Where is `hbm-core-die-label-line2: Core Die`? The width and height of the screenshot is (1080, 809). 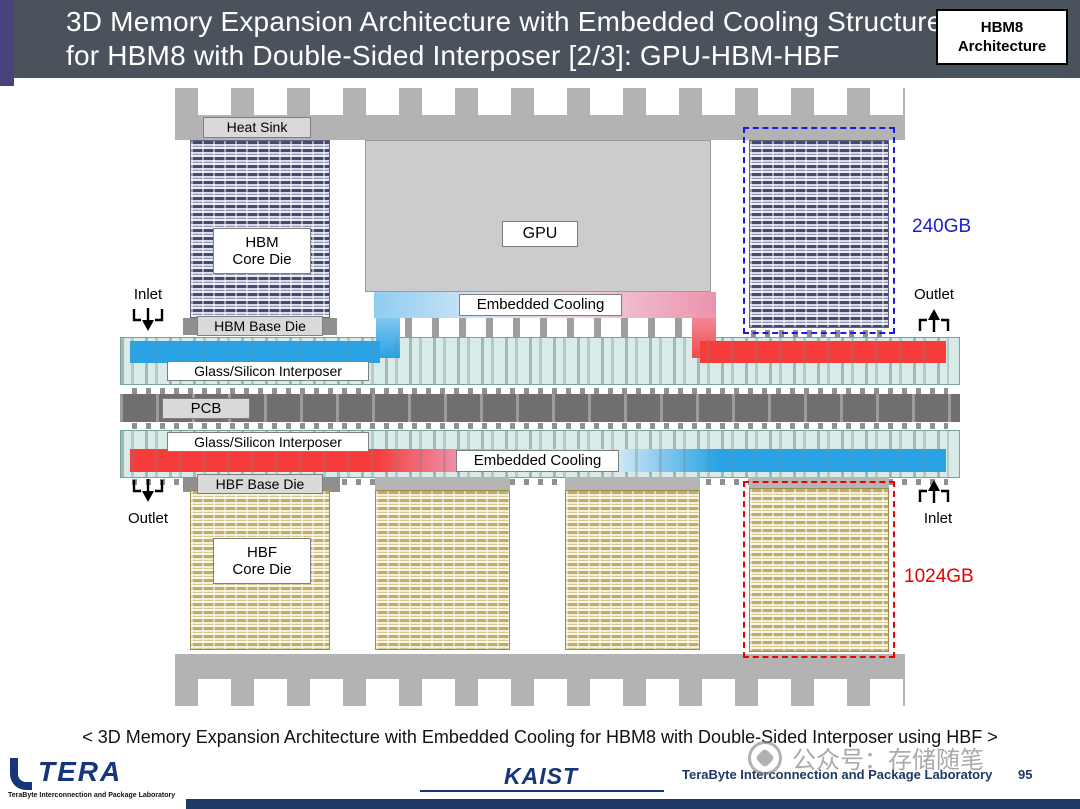
hbm-core-die-label-line2: Core Die is located at coordinates (262, 259).